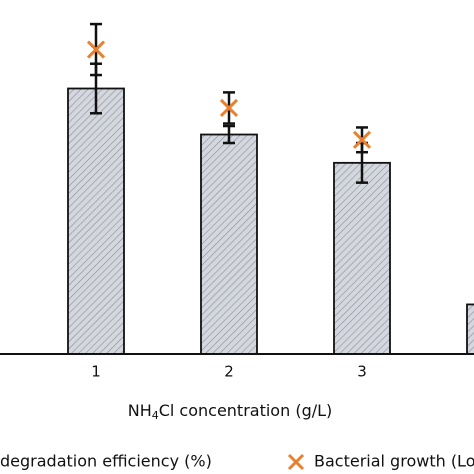  I want to click on legend-label: Bacterial growth (Lo, so click(394, 461).